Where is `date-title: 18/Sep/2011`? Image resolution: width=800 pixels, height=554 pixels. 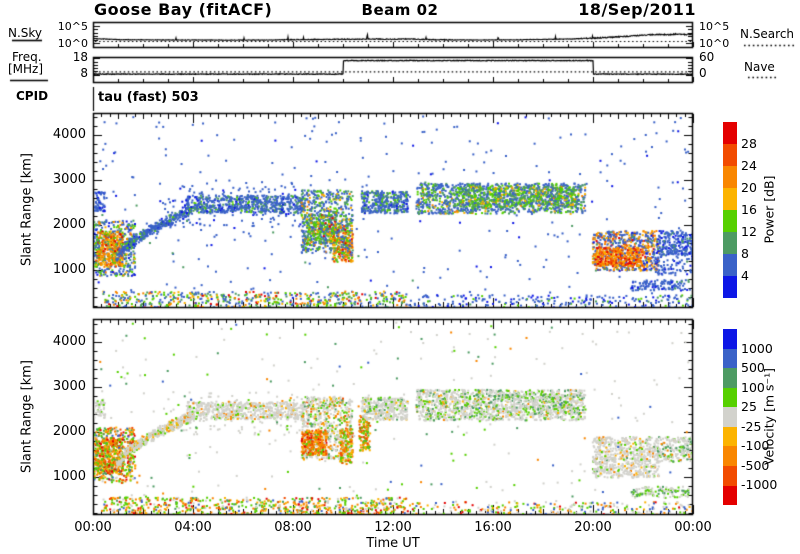 date-title: 18/Sep/2011 is located at coordinates (637, 9).